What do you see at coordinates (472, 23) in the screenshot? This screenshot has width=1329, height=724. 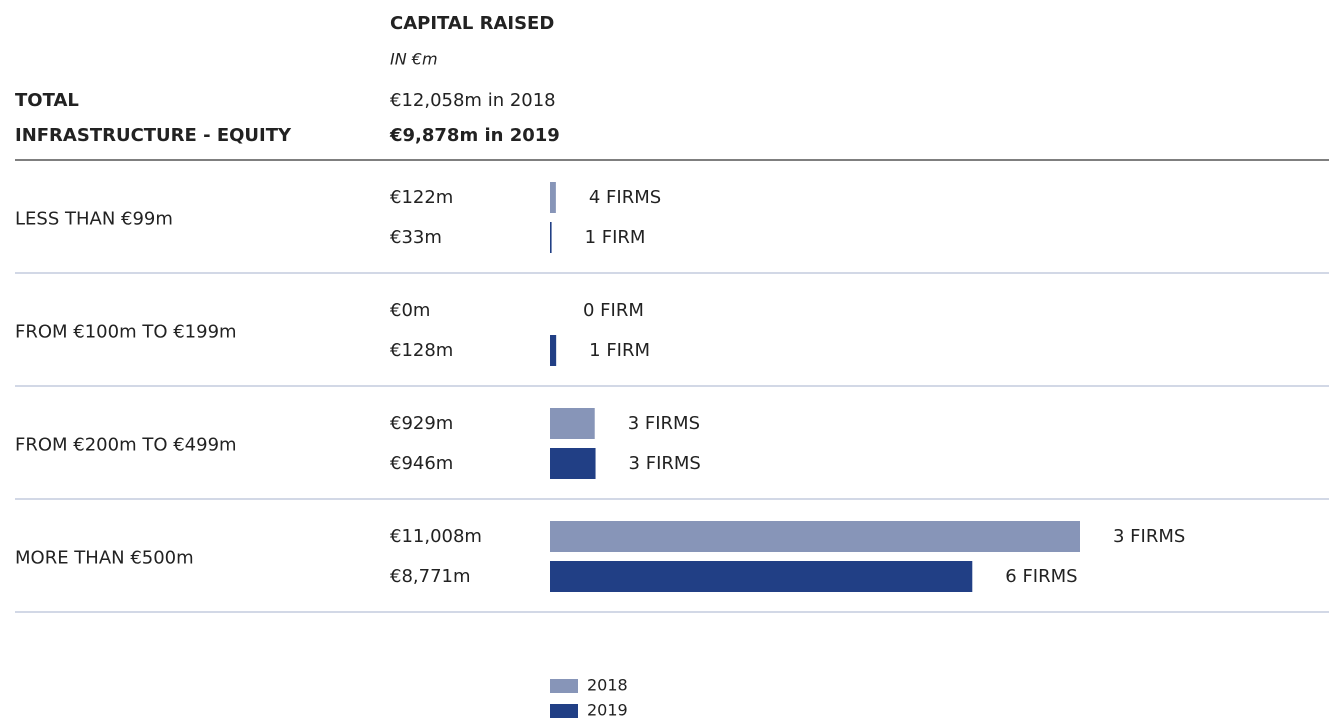 I see `chart-title: CAPITAL RAISED` at bounding box center [472, 23].